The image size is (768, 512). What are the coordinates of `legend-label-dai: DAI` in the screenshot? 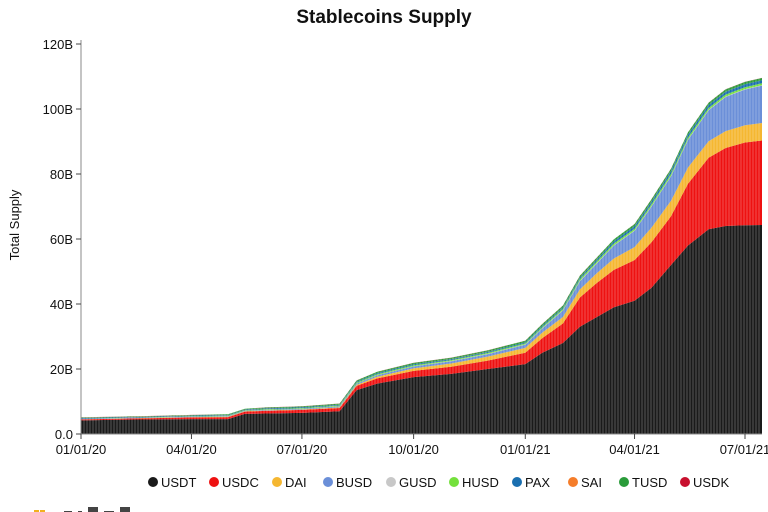 It's located at (296, 482).